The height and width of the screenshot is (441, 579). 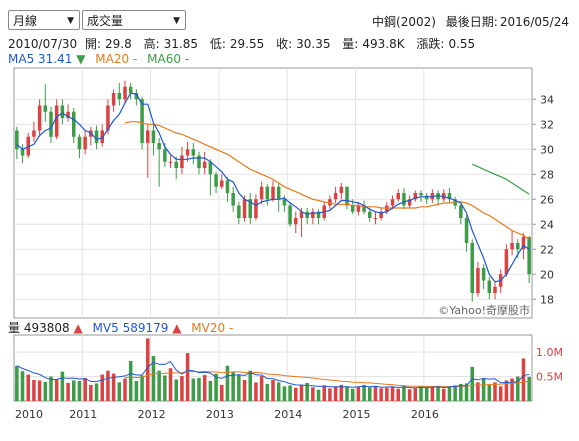 I want to click on vol-legend-item: 量 493808, so click(x=39, y=328).